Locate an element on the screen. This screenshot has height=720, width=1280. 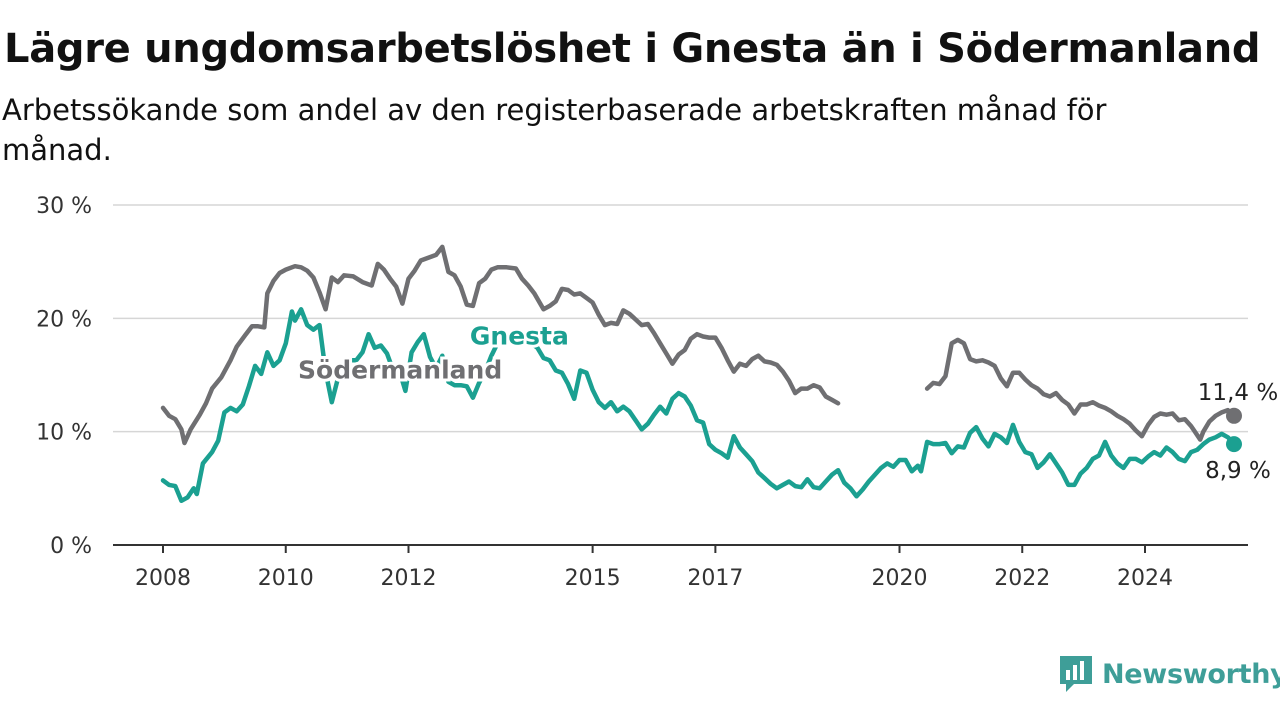
x-tick-label: 2017 is located at coordinates (715, 578).